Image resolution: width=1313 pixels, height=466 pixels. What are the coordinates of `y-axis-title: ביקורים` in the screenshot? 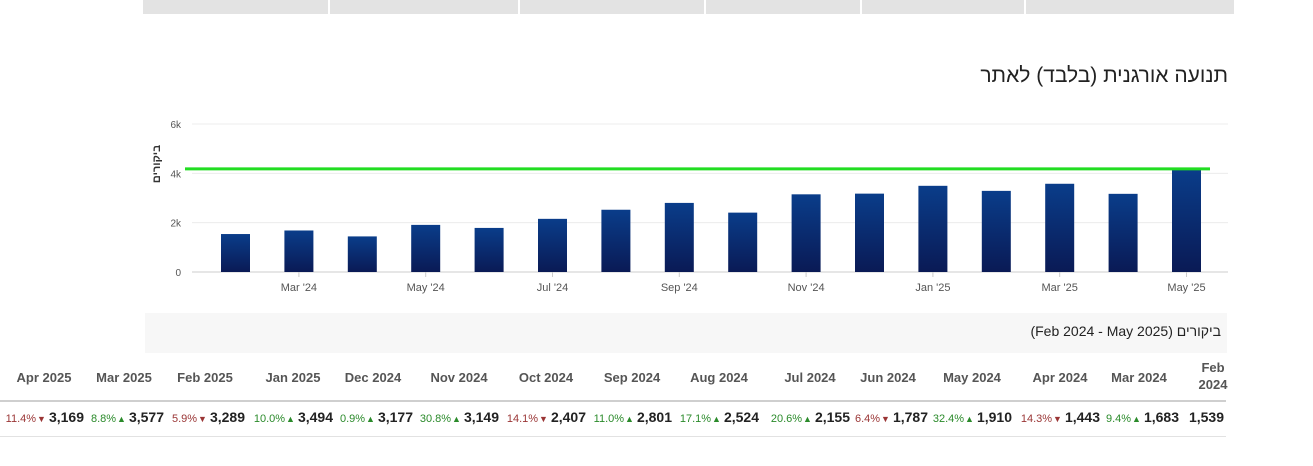 It's located at (157, 164).